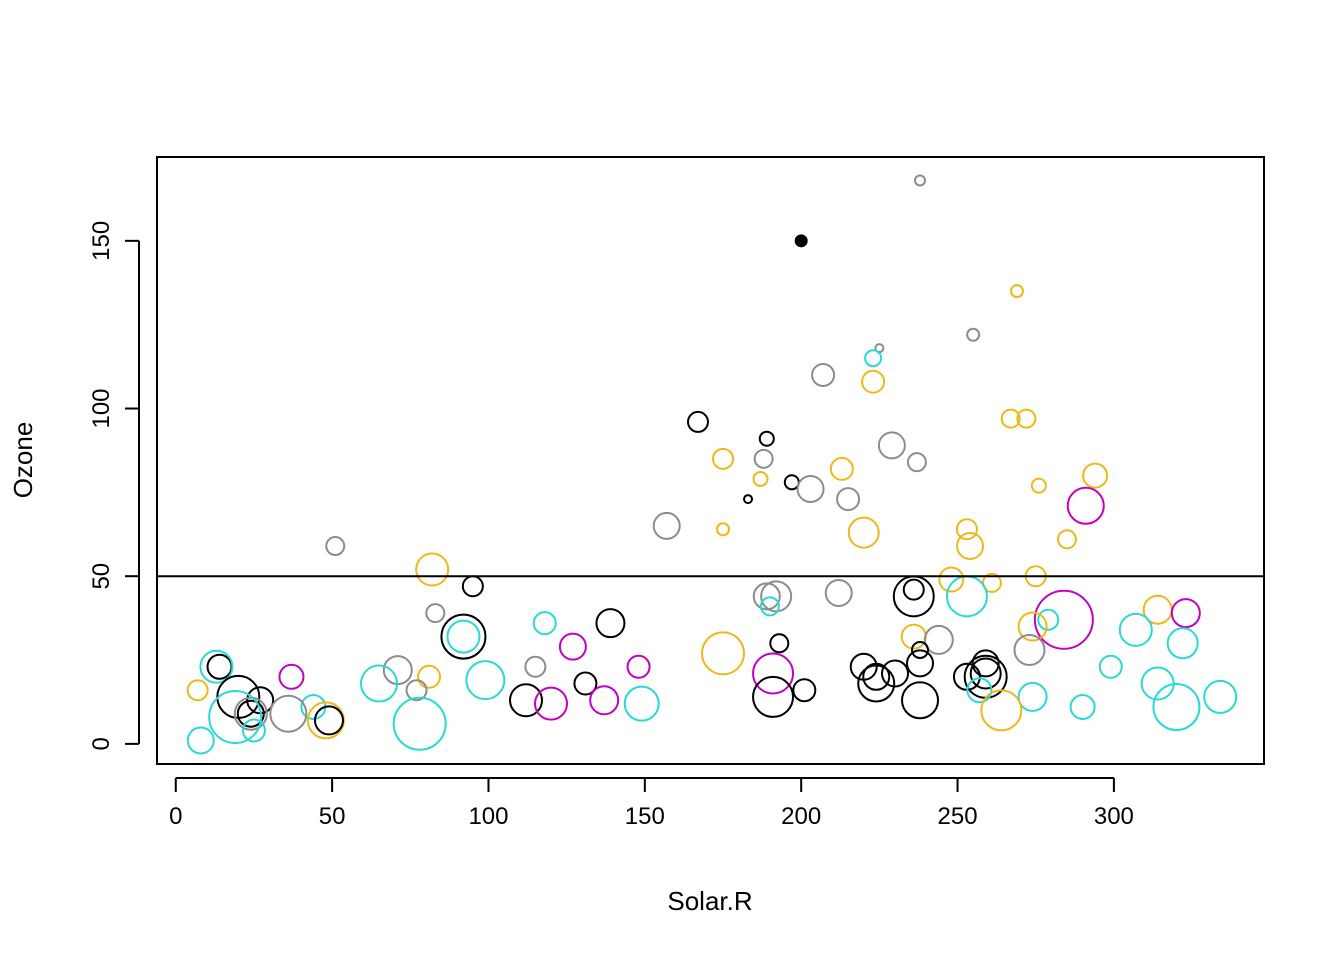 This screenshot has height=960, width=1344. I want to click on x-axis-label: Solar.R, so click(709, 901).